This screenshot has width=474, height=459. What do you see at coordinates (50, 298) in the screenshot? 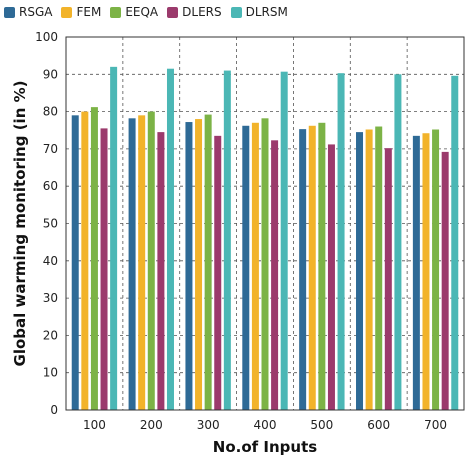
I see `y-tick-label: 30` at bounding box center [50, 298].